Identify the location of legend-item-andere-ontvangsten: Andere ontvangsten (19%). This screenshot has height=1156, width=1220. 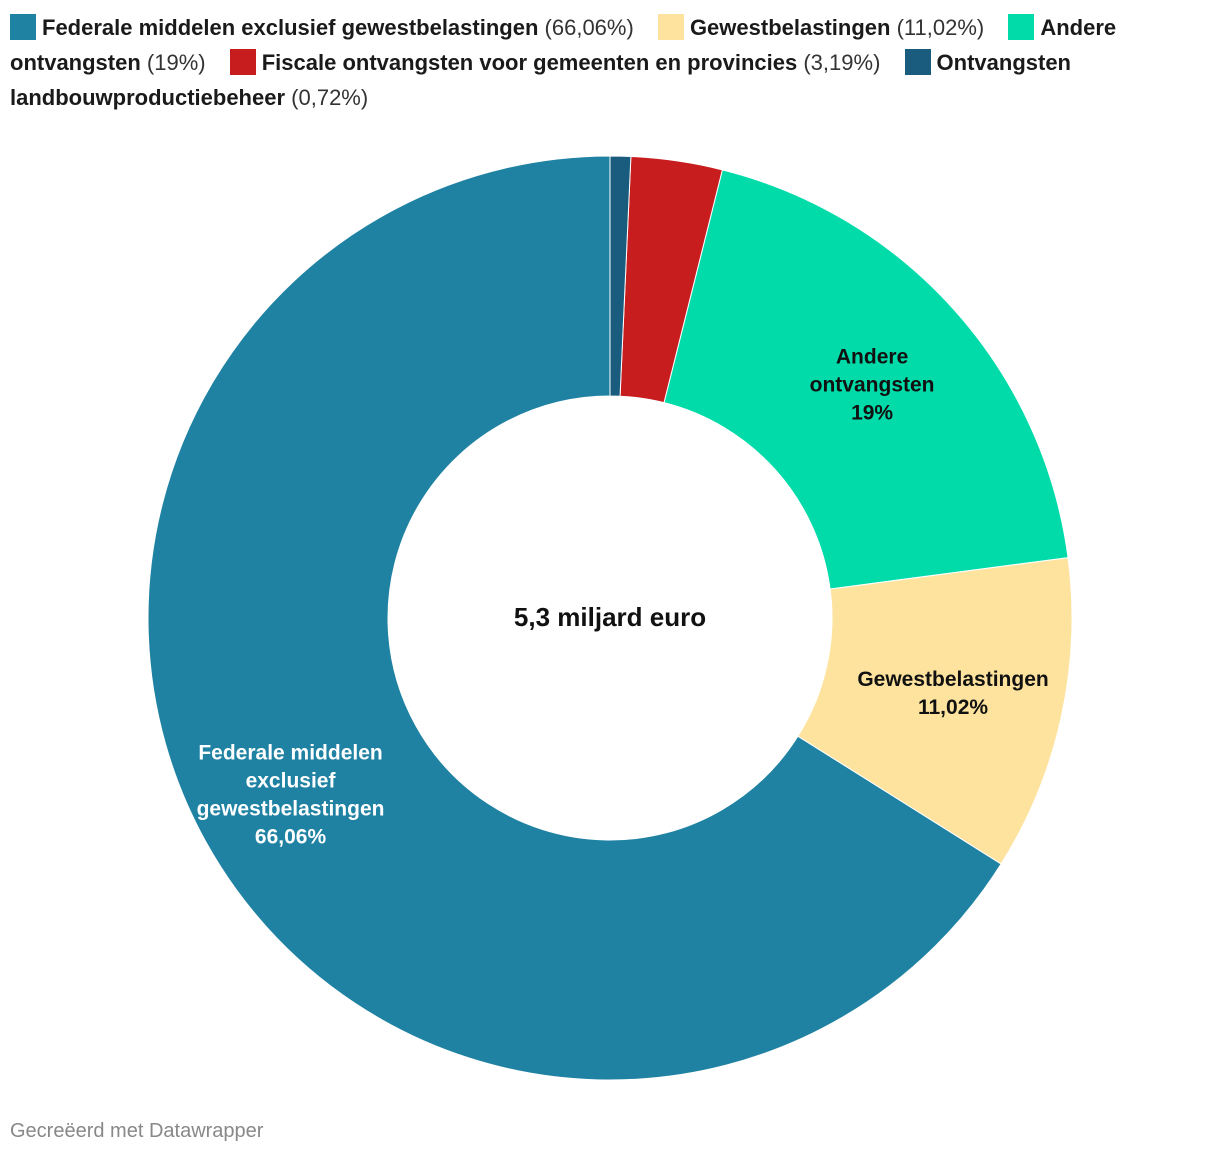
(563, 44).